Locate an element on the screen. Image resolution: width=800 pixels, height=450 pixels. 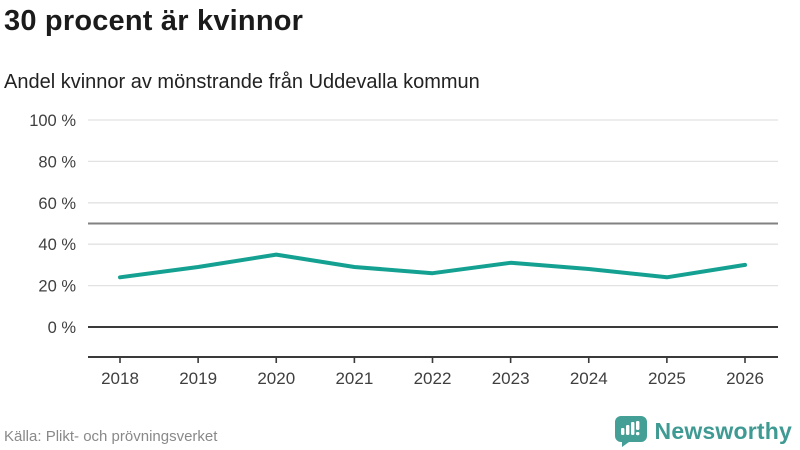
y-axis-tick-label: 80 % is located at coordinates (57, 162).